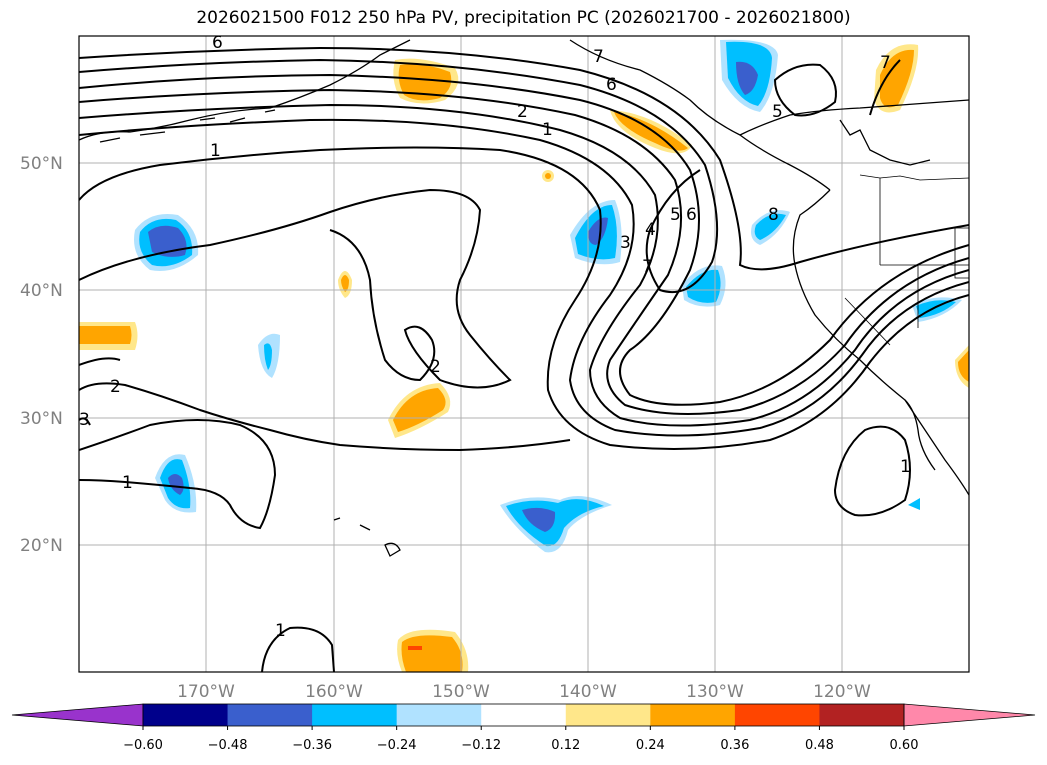 The width and height of the screenshot is (1047, 765). What do you see at coordinates (904, 745) in the screenshot?
I see `colorbar-tick-label: 0.60` at bounding box center [904, 745].